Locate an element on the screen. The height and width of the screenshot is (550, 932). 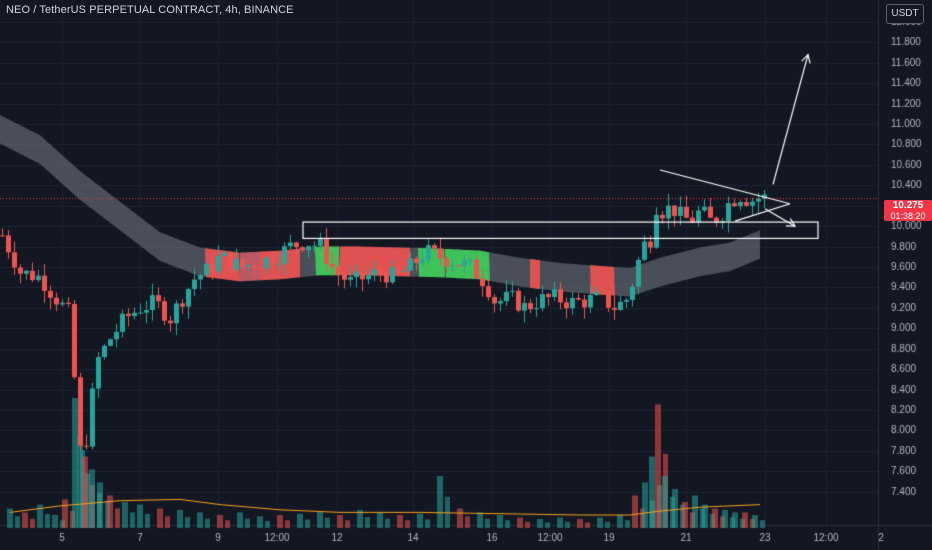
currency-button: USDT is located at coordinates (905, 14).